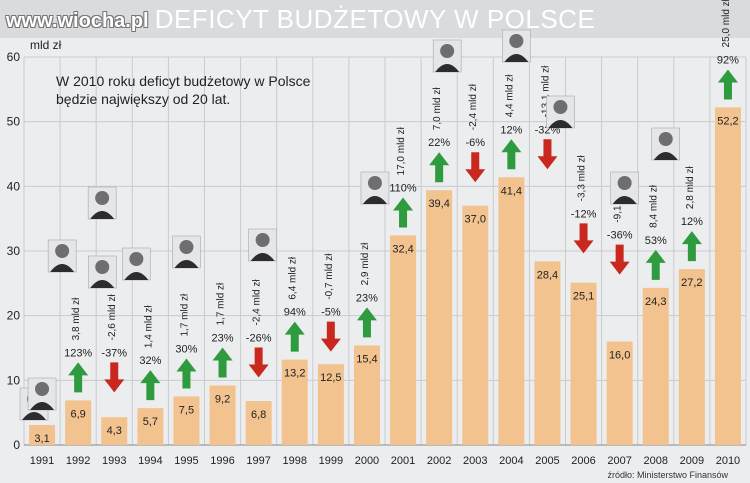 This screenshot has width=750, height=483. I want to click on bar-value-label: 12,5, so click(330, 378).